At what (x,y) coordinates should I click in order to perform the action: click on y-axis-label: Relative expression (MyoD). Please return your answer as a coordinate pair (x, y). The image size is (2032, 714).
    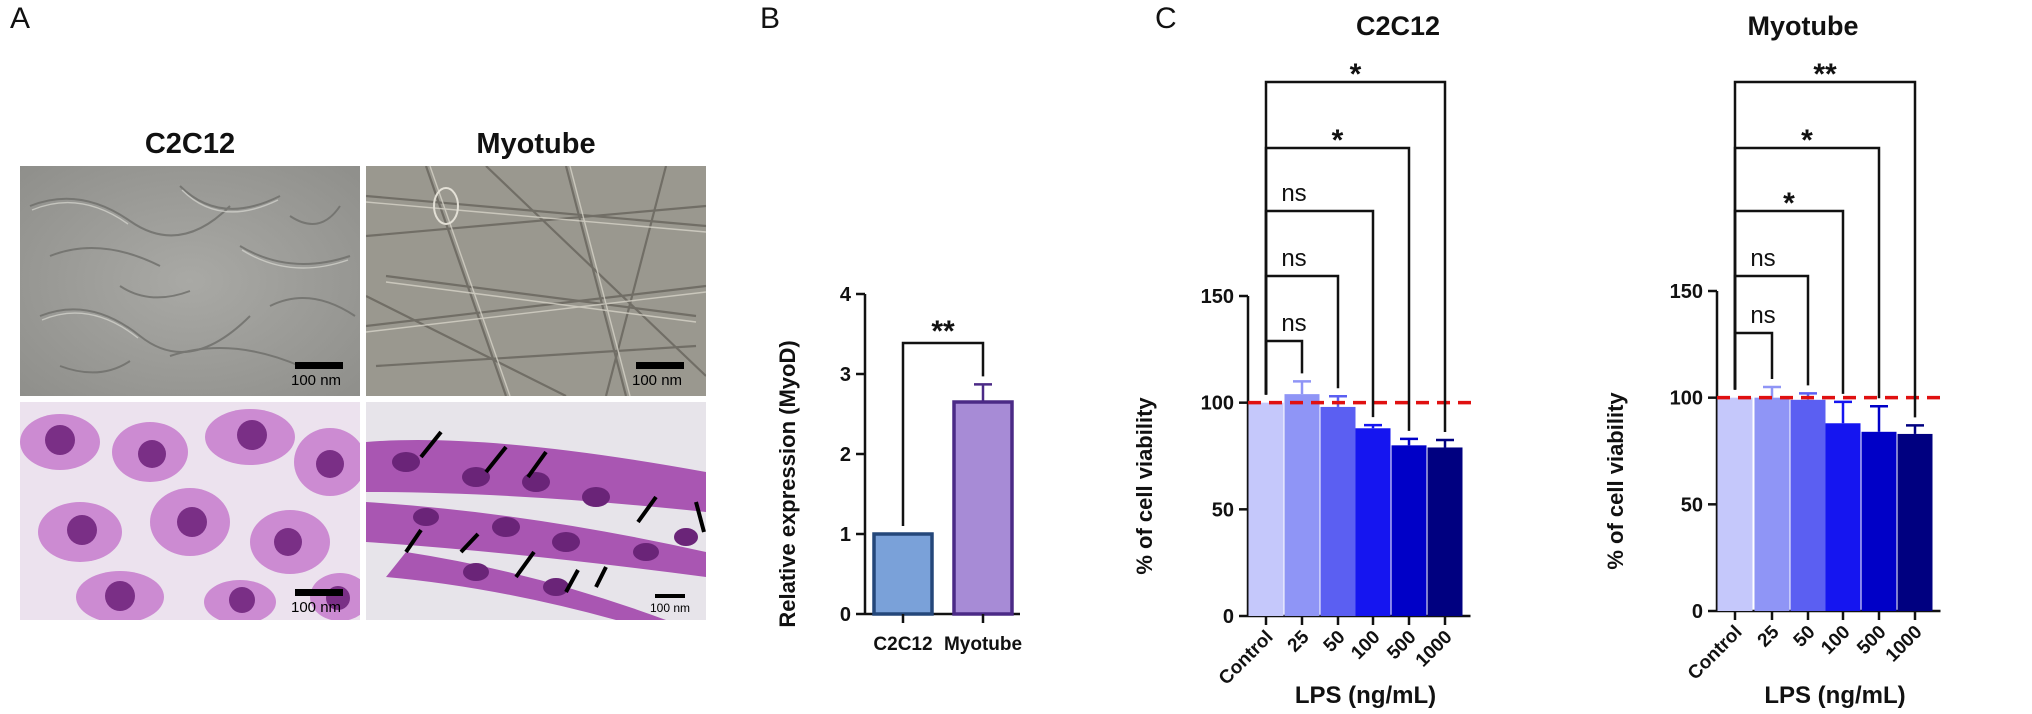
    Looking at the image, I should click on (787, 483).